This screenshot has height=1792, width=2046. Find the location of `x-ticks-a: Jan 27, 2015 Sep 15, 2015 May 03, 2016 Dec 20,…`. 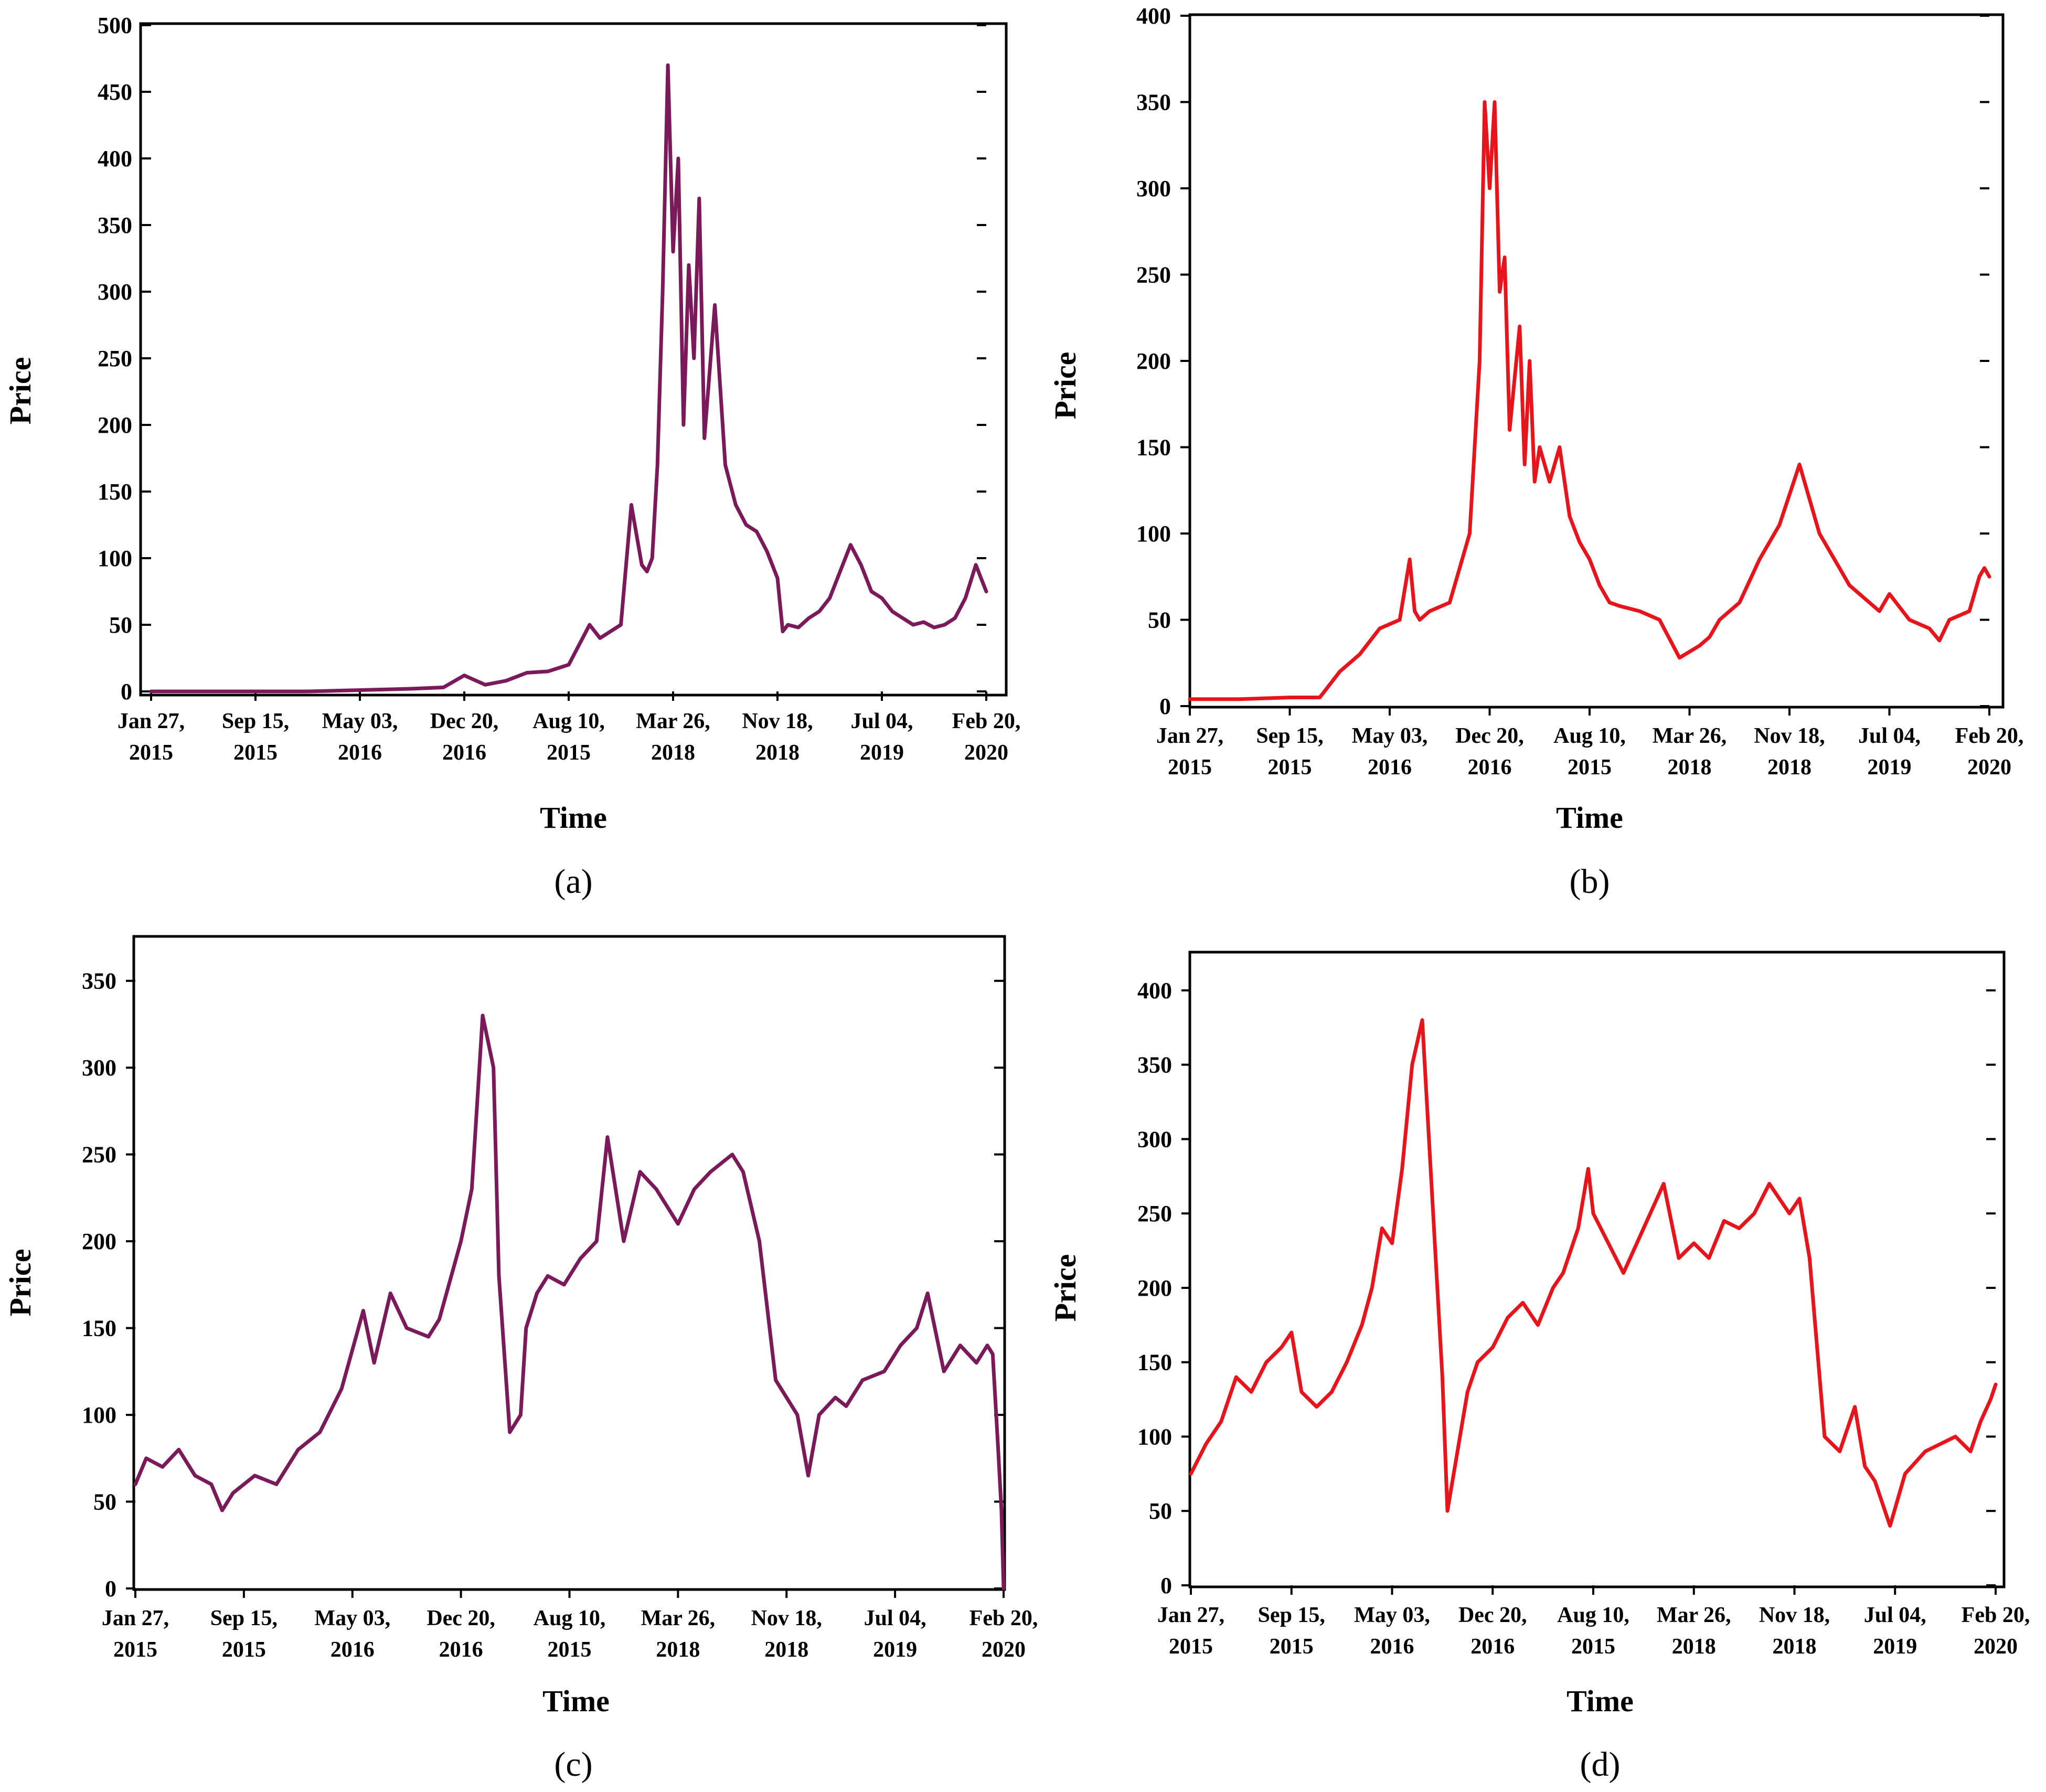

x-ticks-a: Jan 27, 2015 Sep 15, 2015 May 03, 2016 Dec 20,… is located at coordinates (569, 728).